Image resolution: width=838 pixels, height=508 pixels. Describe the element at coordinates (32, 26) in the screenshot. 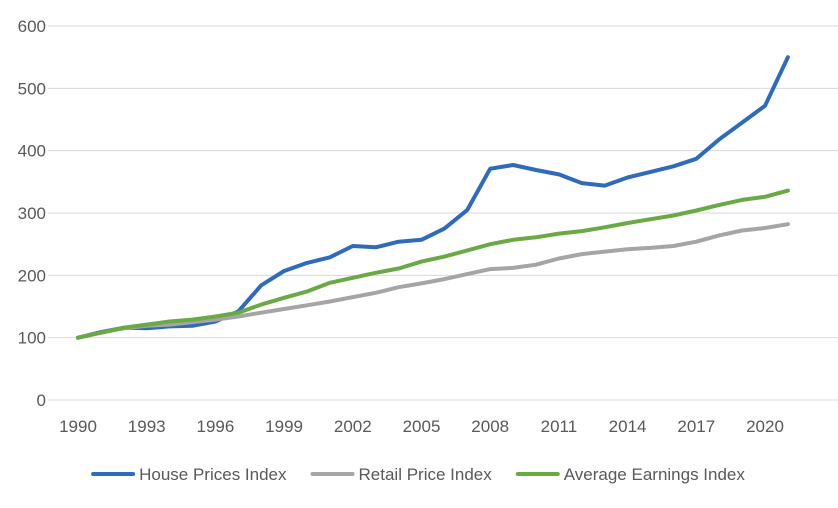

I see `y-tick-label: 600` at that location.